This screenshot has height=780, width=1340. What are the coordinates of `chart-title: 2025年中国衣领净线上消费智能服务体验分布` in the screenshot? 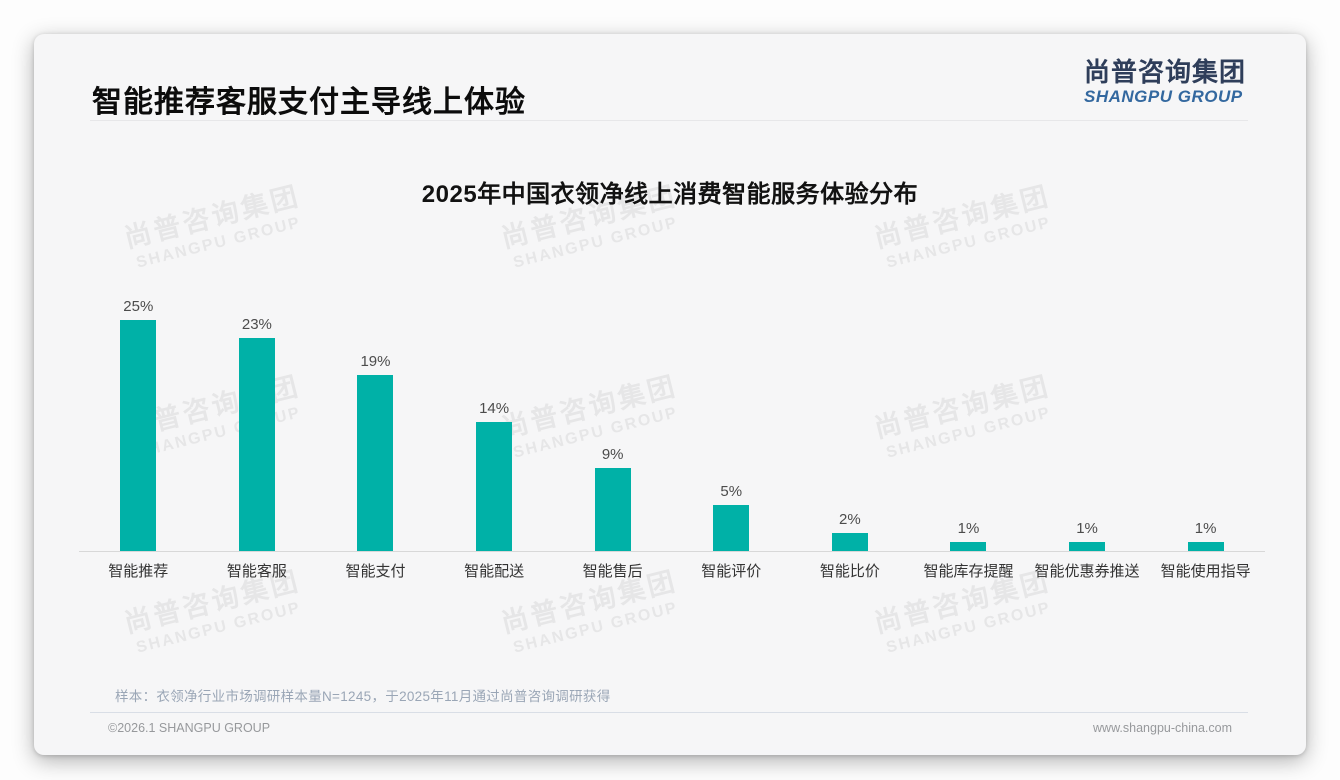 It's located at (670, 194).